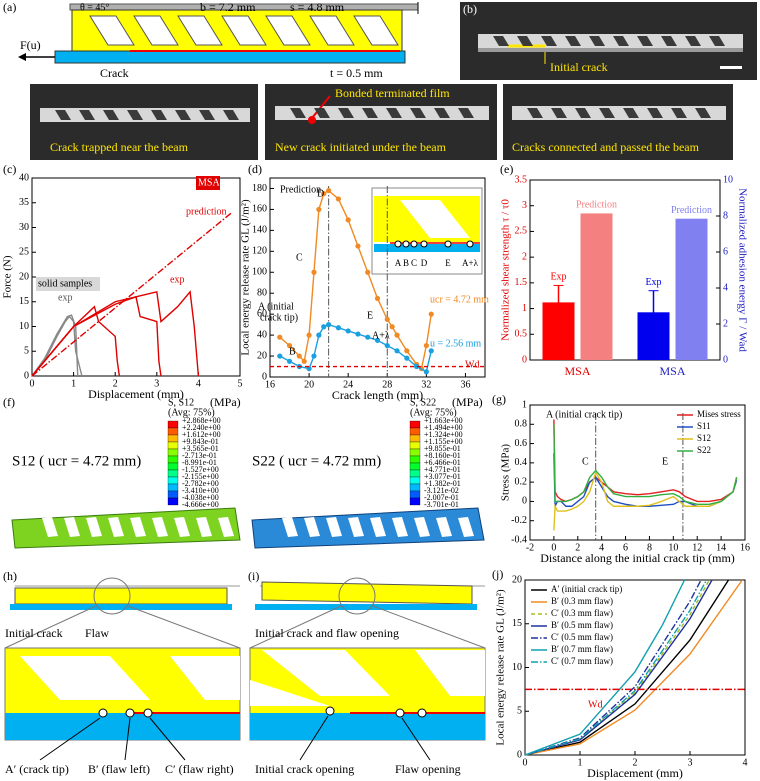  Describe the element at coordinates (579, 67) in the screenshot. I see `annotation: Initial crack` at that location.